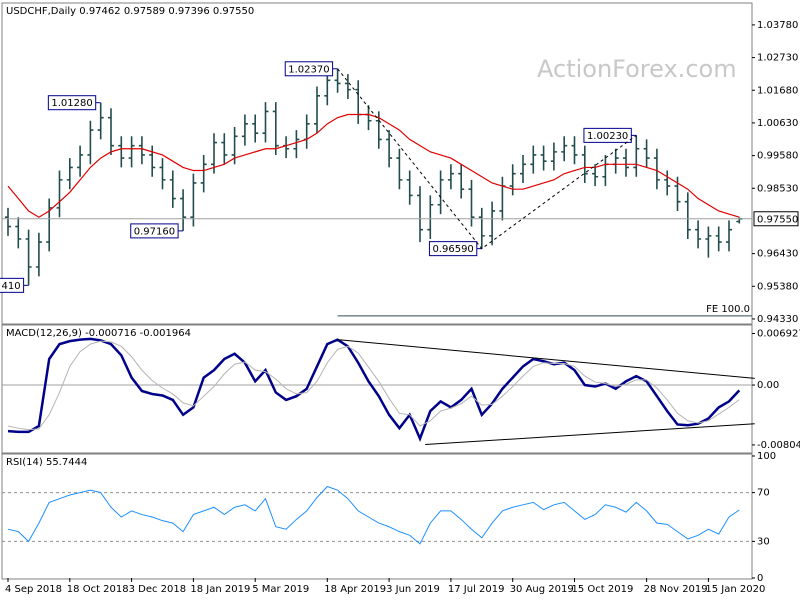 The height and width of the screenshot is (600, 800). What do you see at coordinates (154, 231) in the screenshot?
I see `annotation-label: 0.97160` at bounding box center [154, 231].